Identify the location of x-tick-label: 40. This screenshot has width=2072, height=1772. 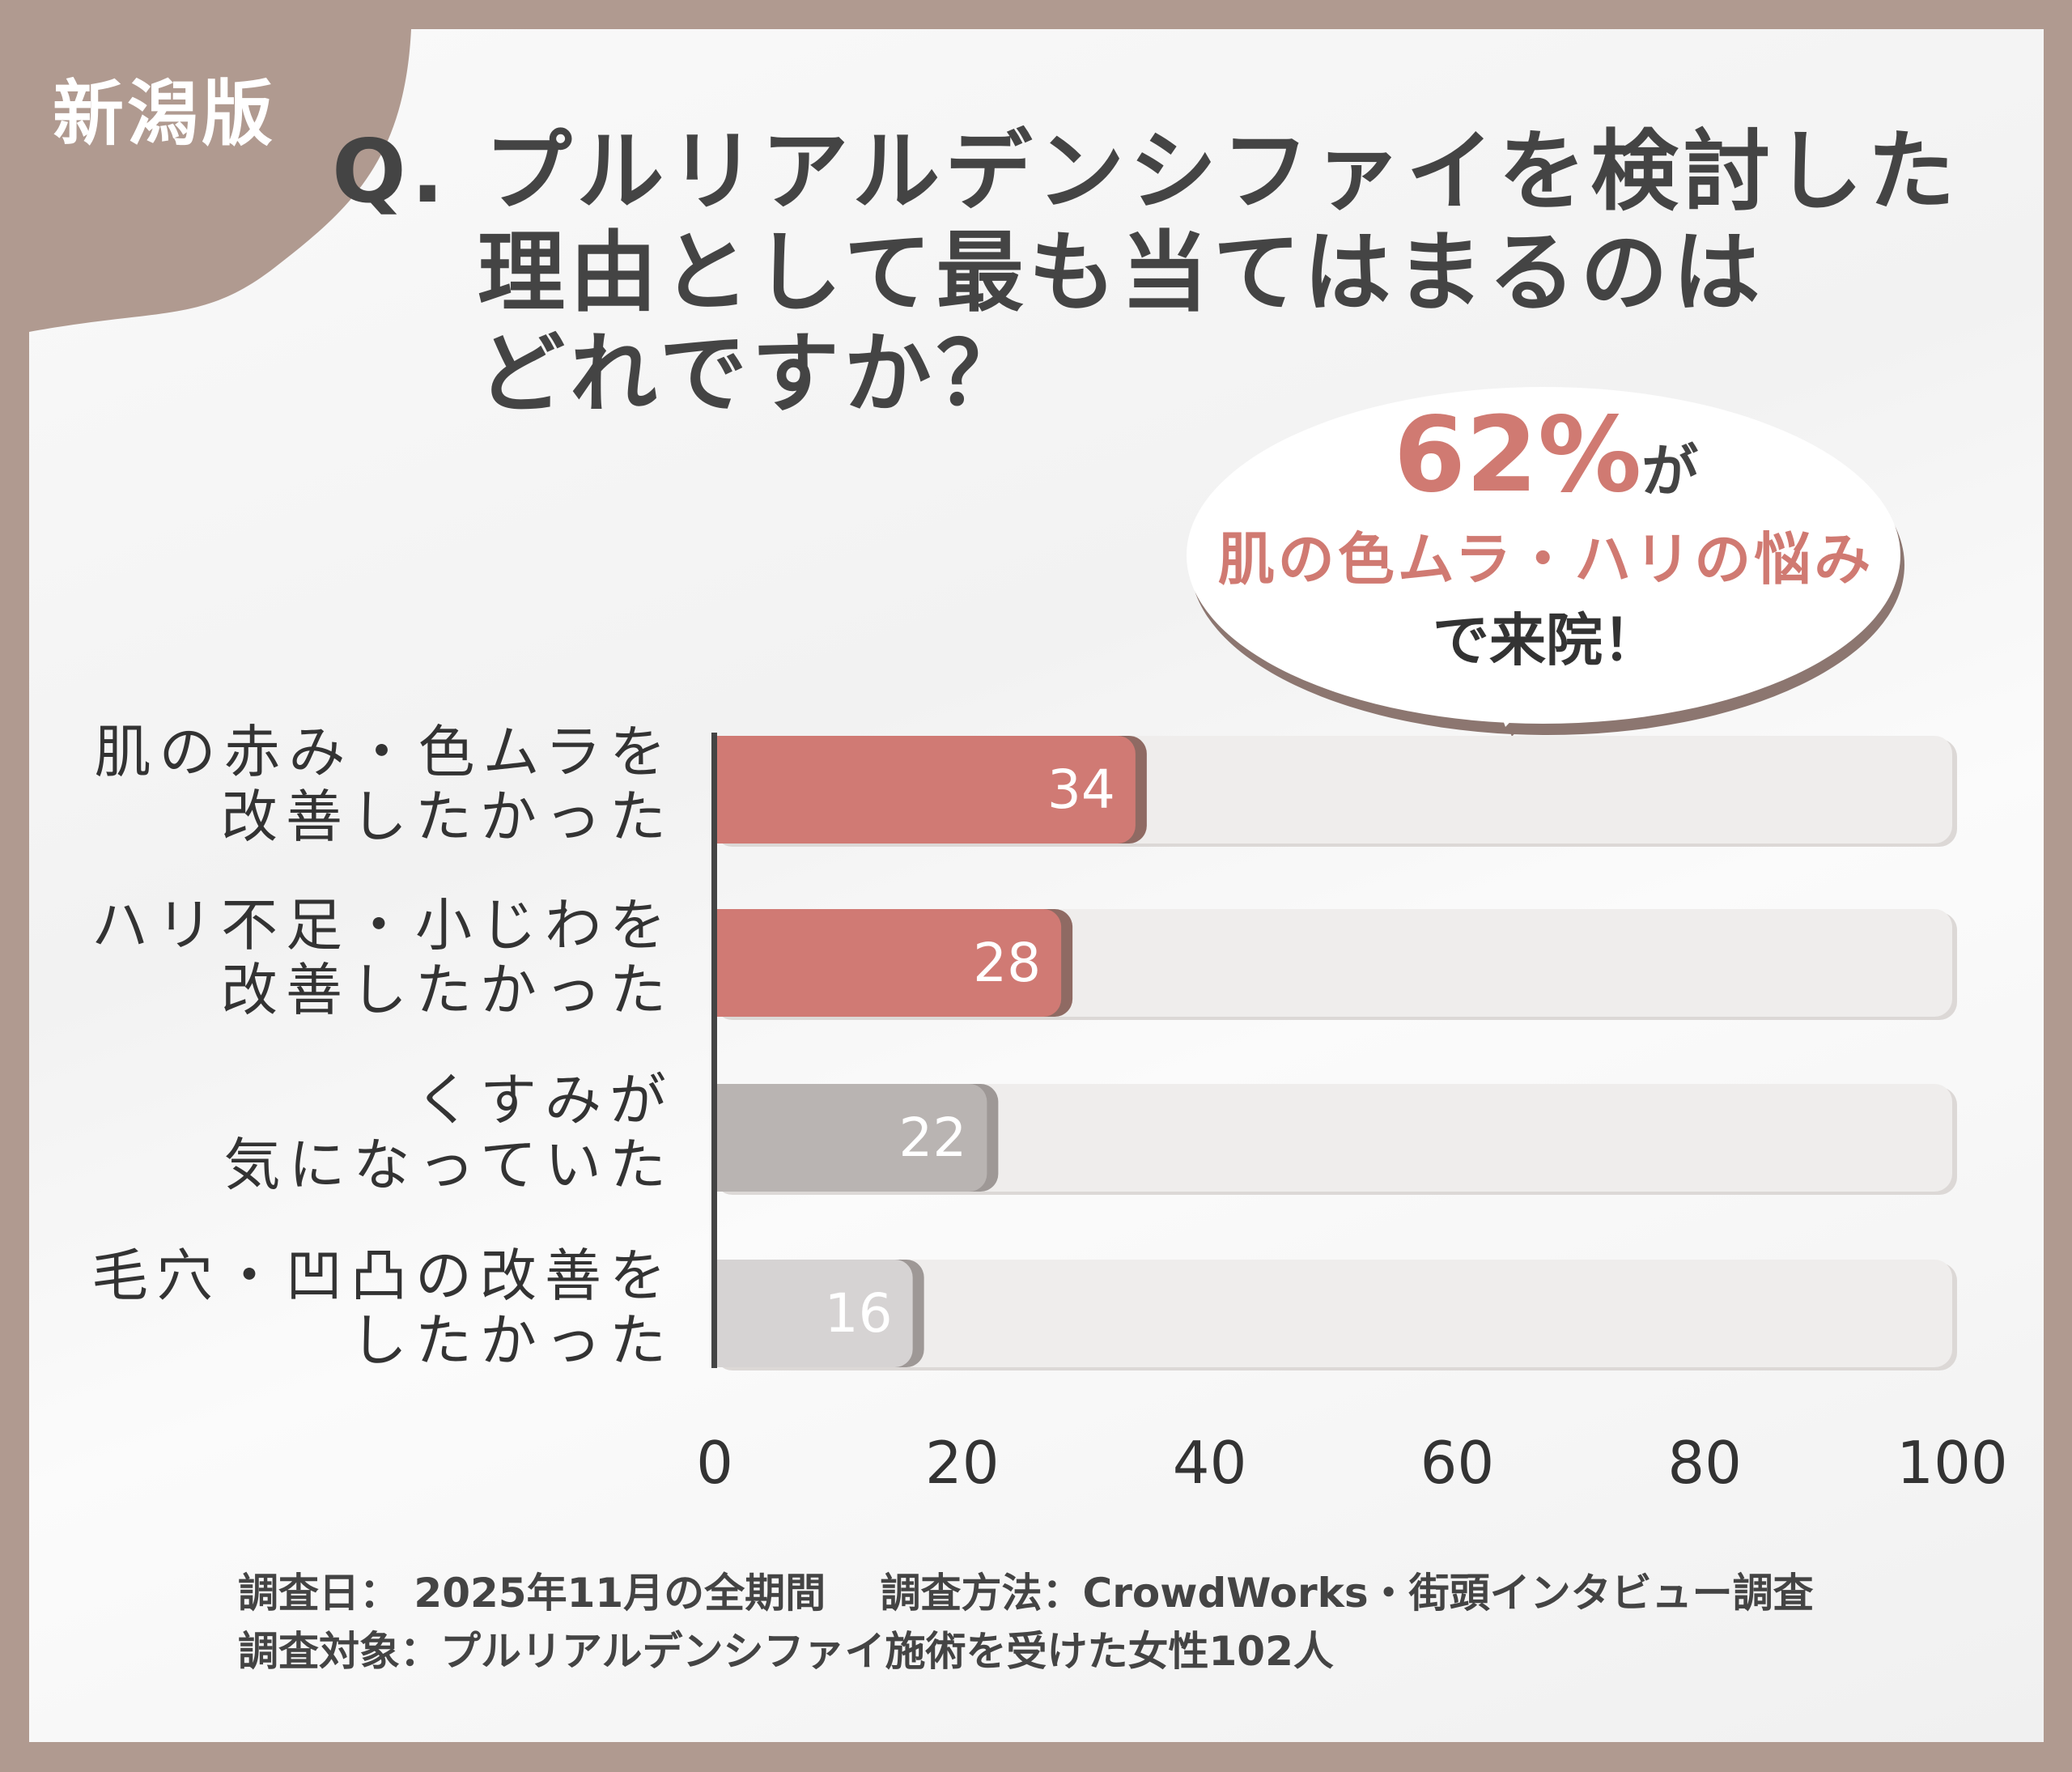
(1209, 1463).